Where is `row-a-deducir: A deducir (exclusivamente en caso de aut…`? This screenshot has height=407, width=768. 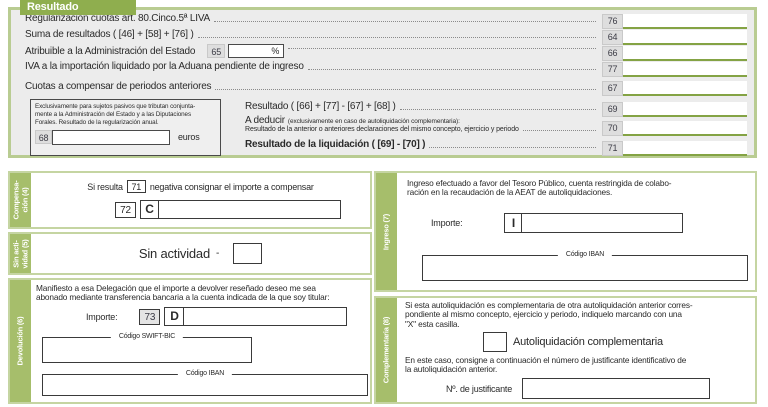 row-a-deducir: A deducir (exclusivamente en caso de aut… is located at coordinates (421, 124).